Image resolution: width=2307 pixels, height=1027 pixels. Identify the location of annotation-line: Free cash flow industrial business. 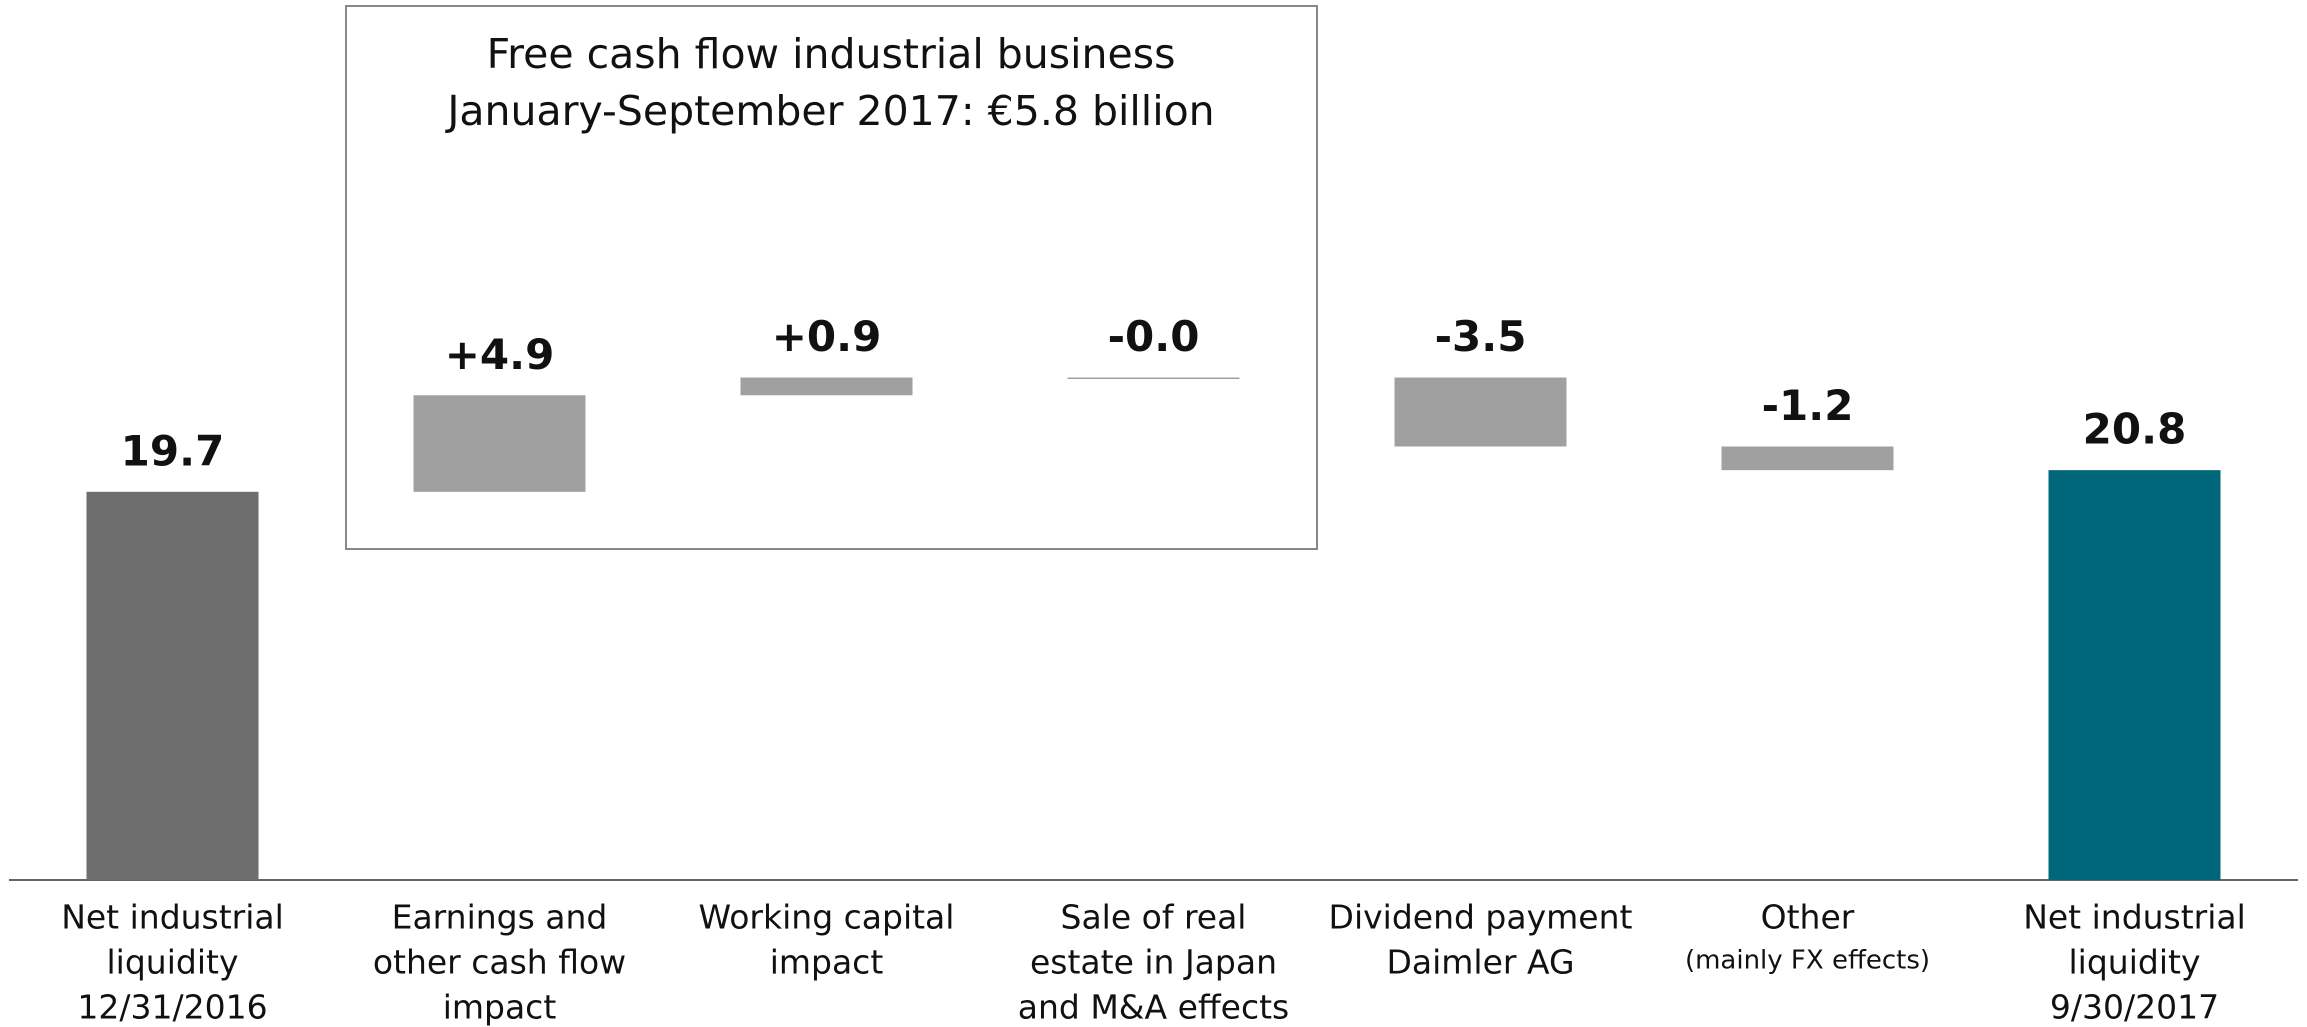
(831, 54).